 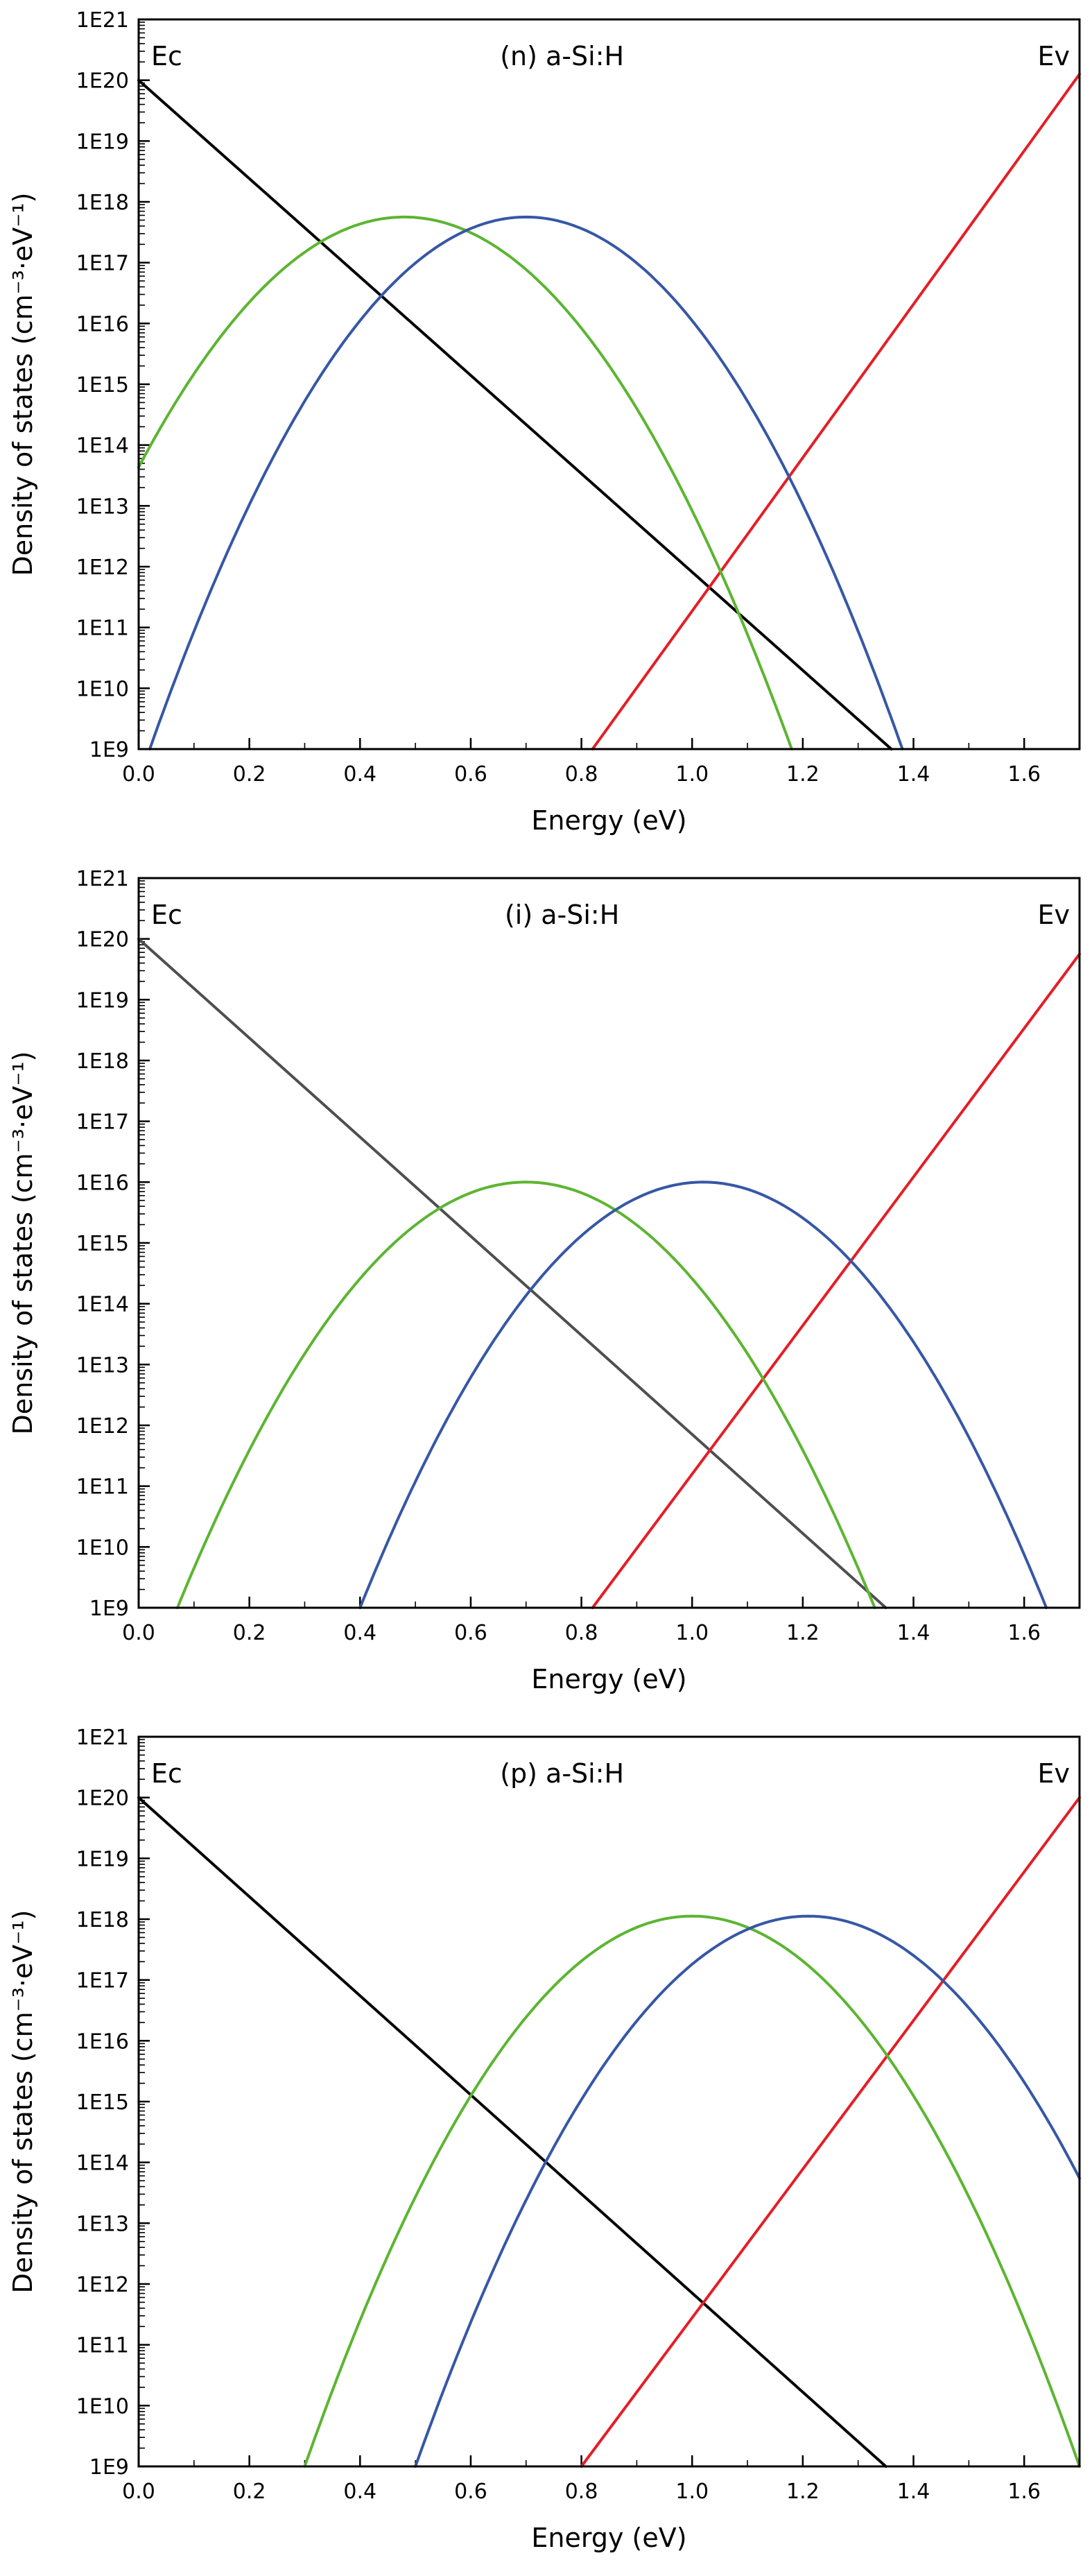 I want to click on donor-like-gaussian-curve, so click(x=525, y=1394).